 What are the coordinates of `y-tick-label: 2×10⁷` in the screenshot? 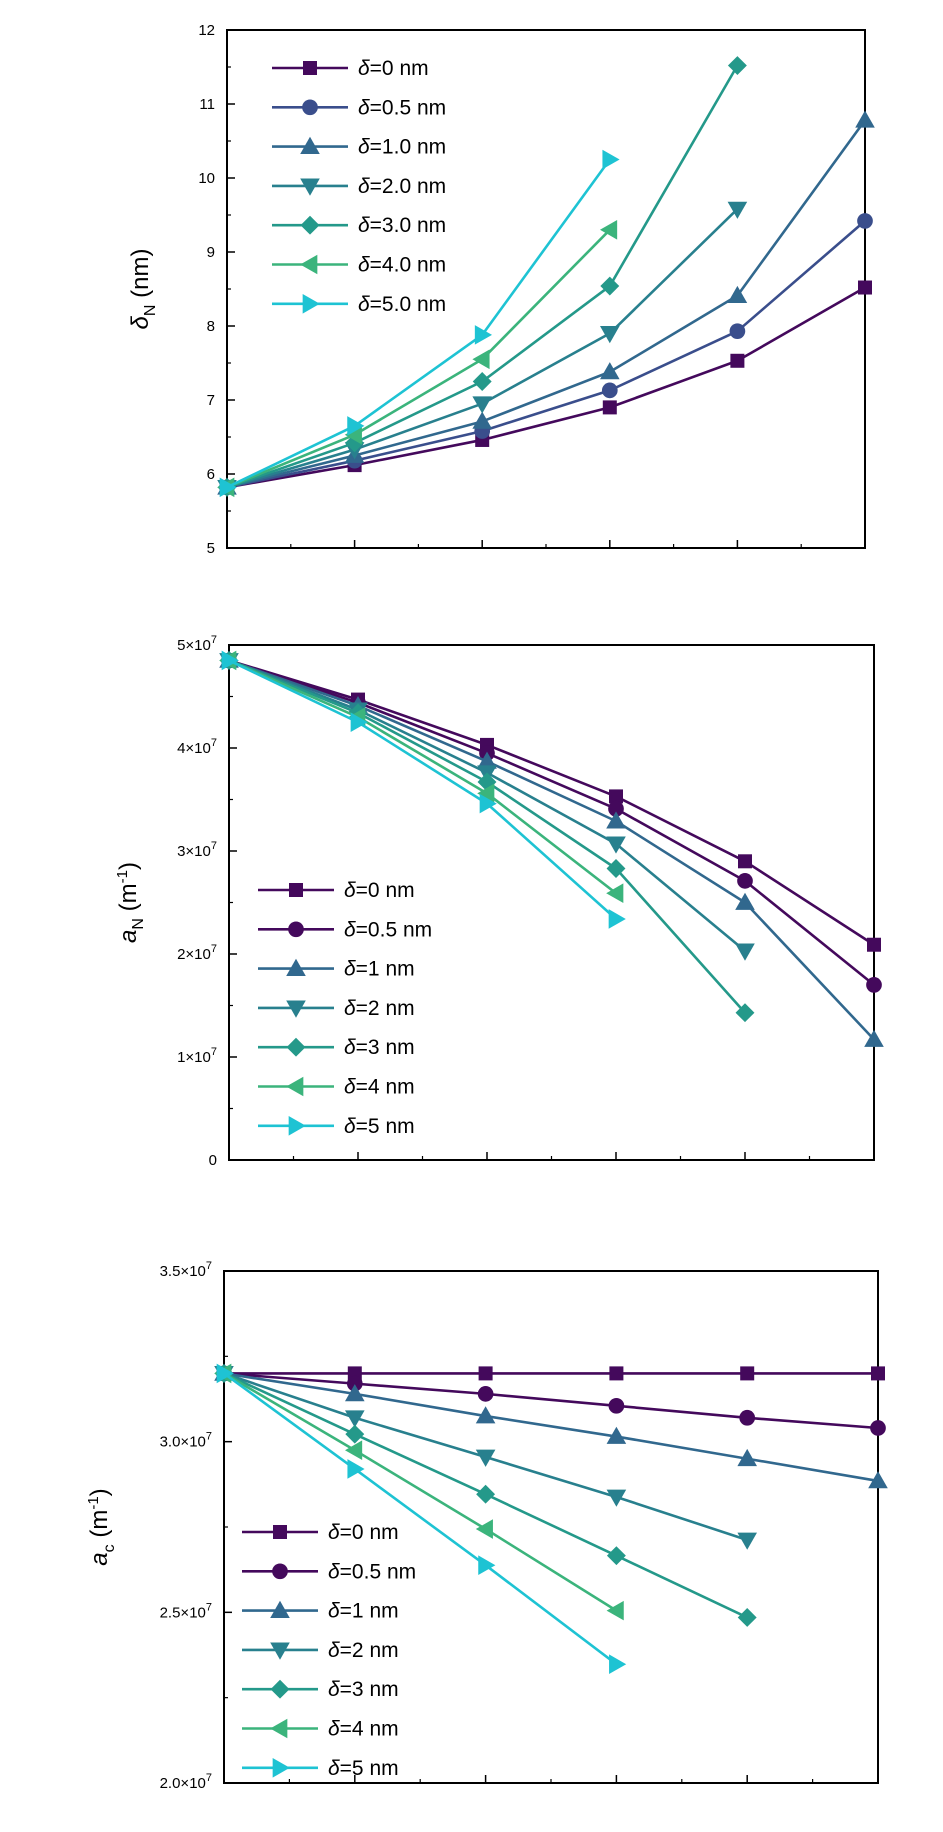 It's located at (197, 953).